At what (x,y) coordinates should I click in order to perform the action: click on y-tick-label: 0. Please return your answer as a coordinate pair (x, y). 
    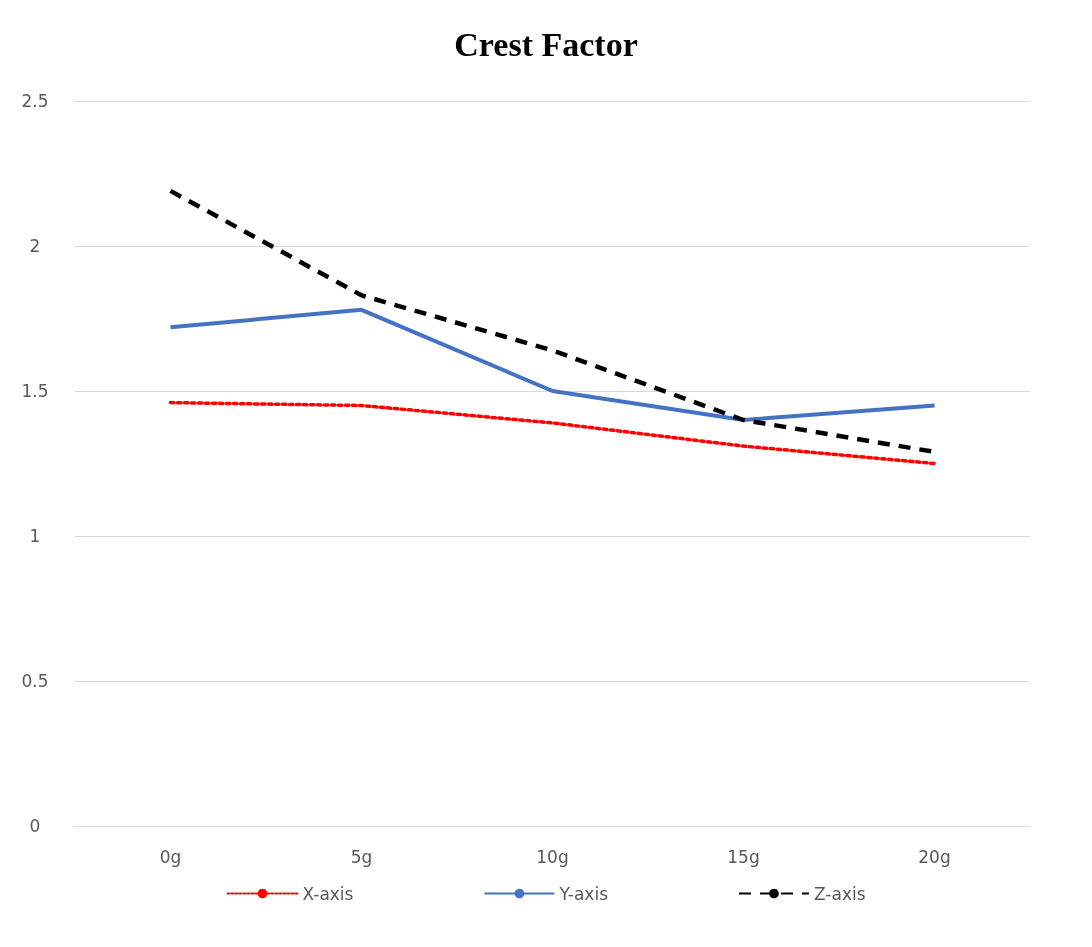
    Looking at the image, I should click on (35, 826).